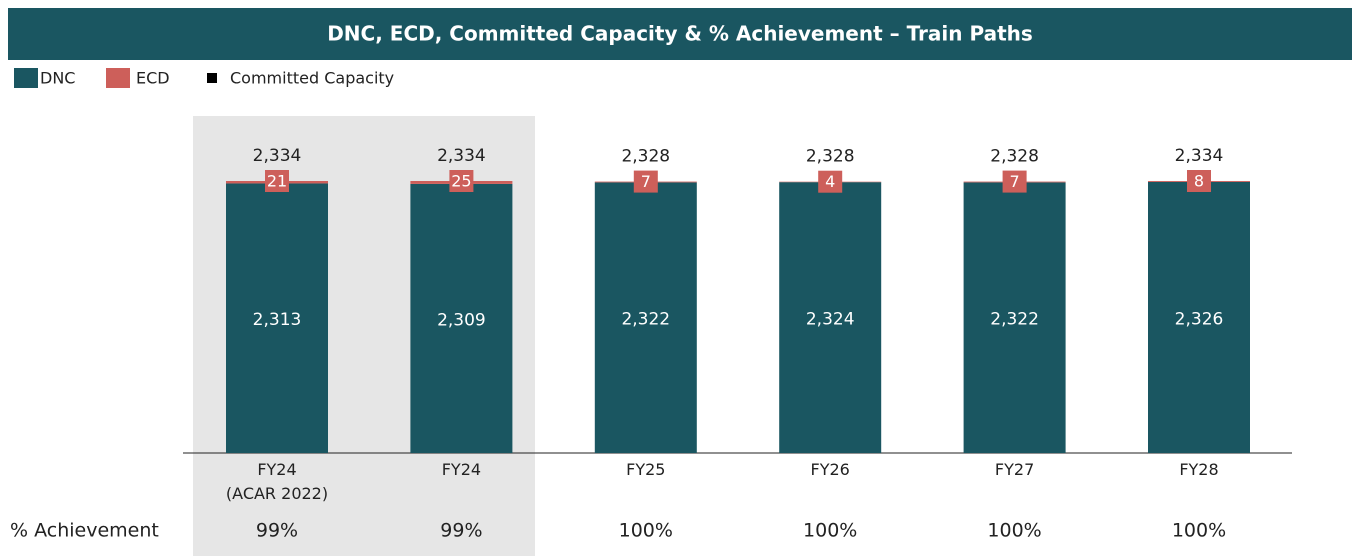 This screenshot has width=1360, height=556. I want to click on x-tick-label: FY26, so click(830, 469).